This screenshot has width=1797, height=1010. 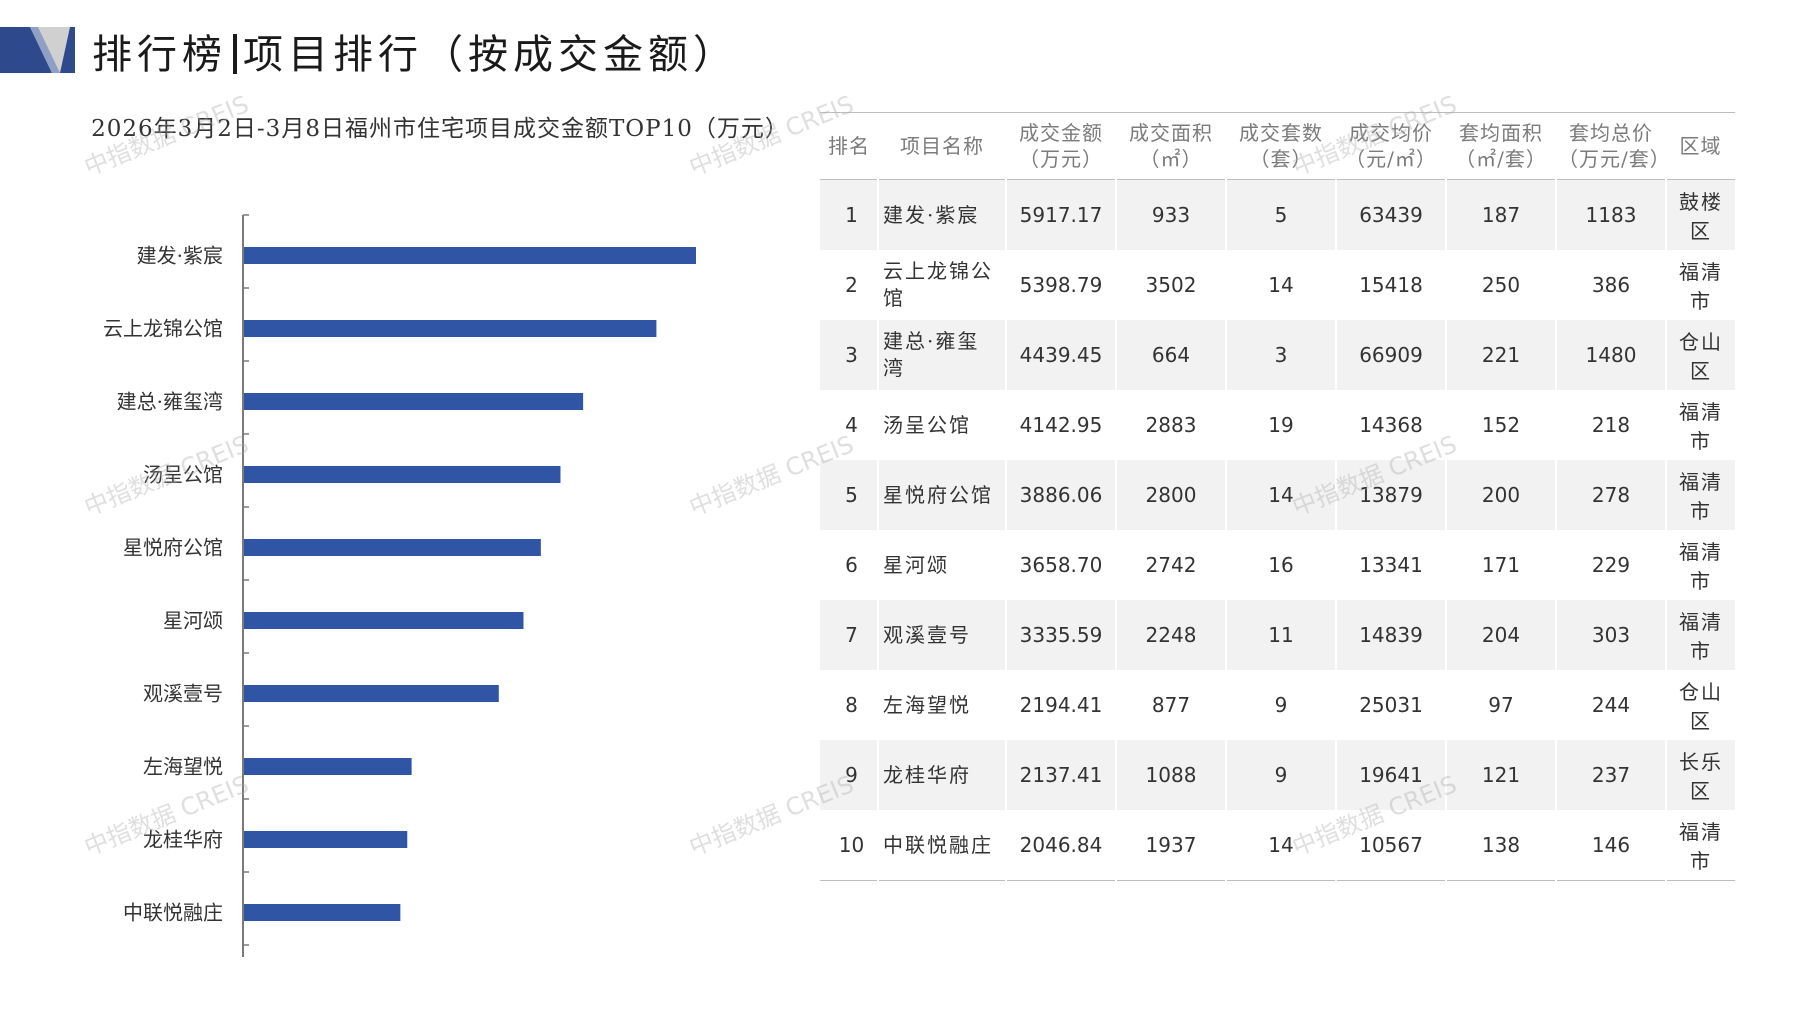 I want to click on cell-price: 15418, so click(x=1391, y=285).